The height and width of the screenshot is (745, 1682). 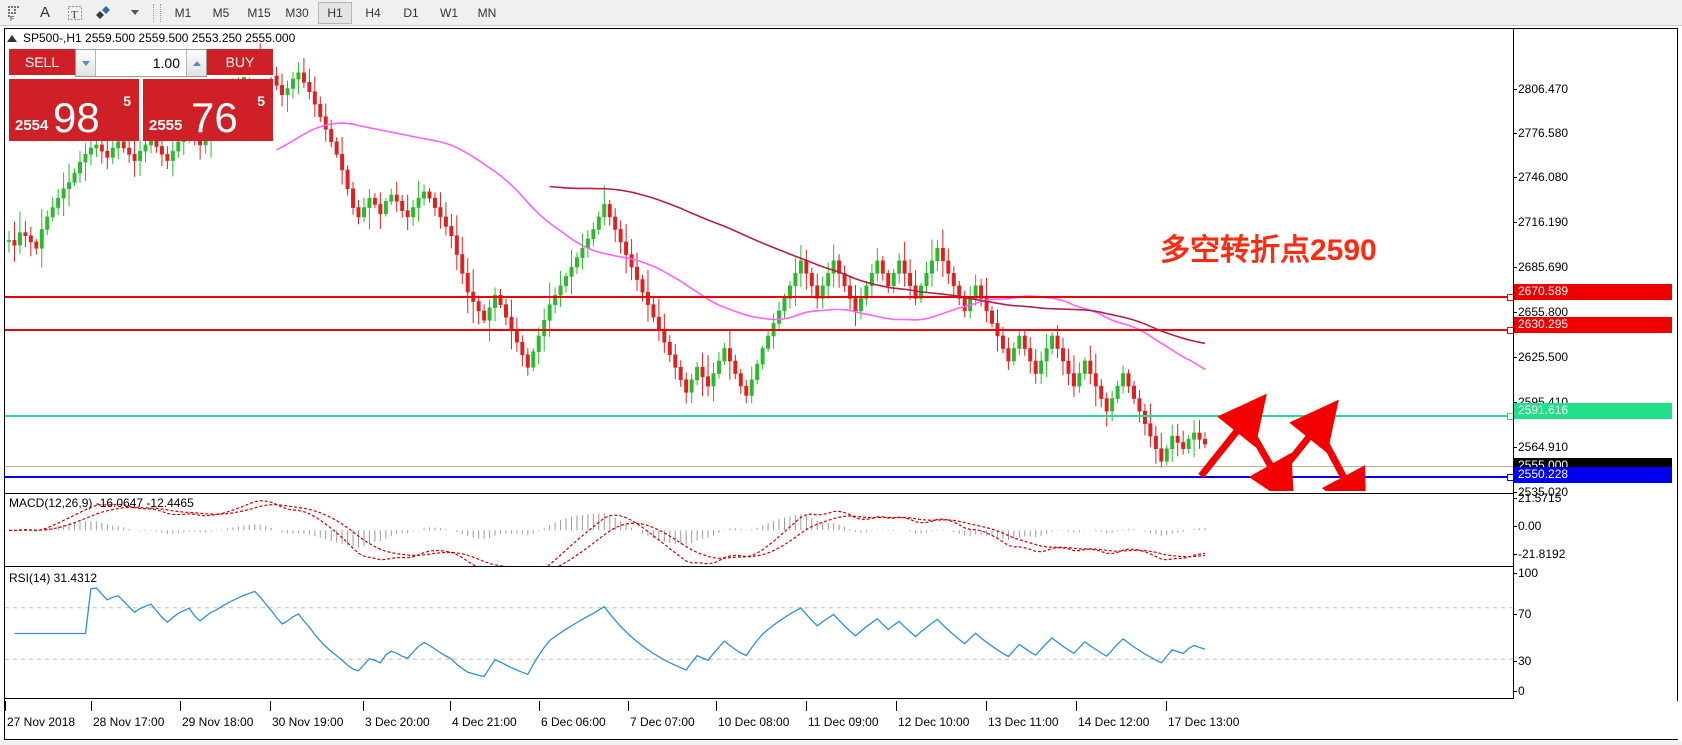 What do you see at coordinates (1593, 411) in the screenshot?
I see `support-2591-badge: 2591.616` at bounding box center [1593, 411].